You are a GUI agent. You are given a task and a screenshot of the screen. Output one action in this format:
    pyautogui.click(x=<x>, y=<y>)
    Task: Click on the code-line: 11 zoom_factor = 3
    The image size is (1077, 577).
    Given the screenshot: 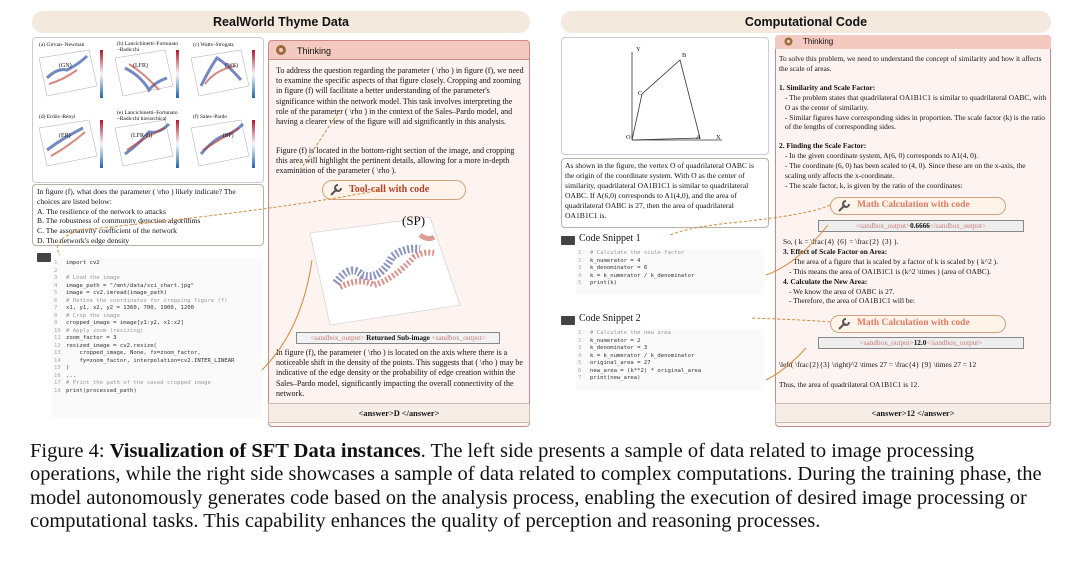 What is the action you would take?
    pyautogui.click(x=157, y=339)
    